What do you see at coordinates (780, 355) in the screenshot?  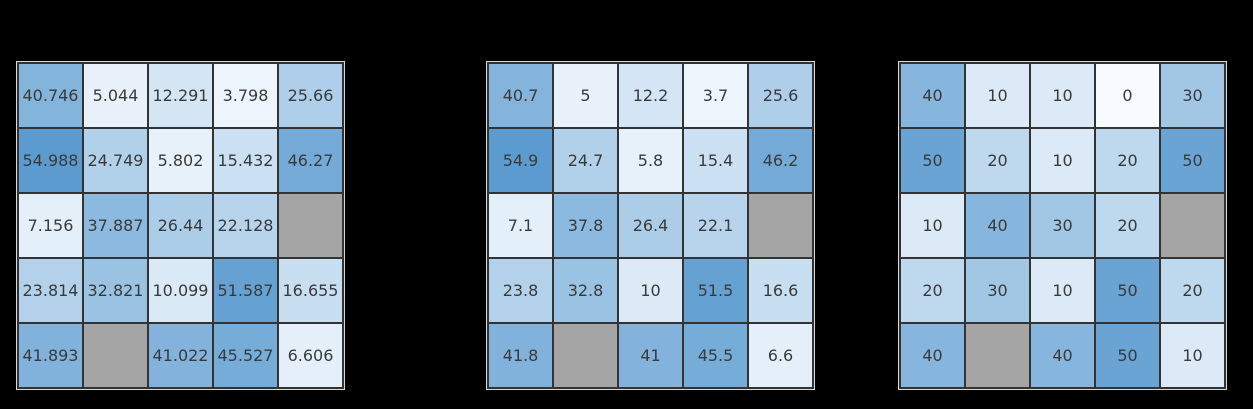 I see `heatmap-cell: 6.6` at bounding box center [780, 355].